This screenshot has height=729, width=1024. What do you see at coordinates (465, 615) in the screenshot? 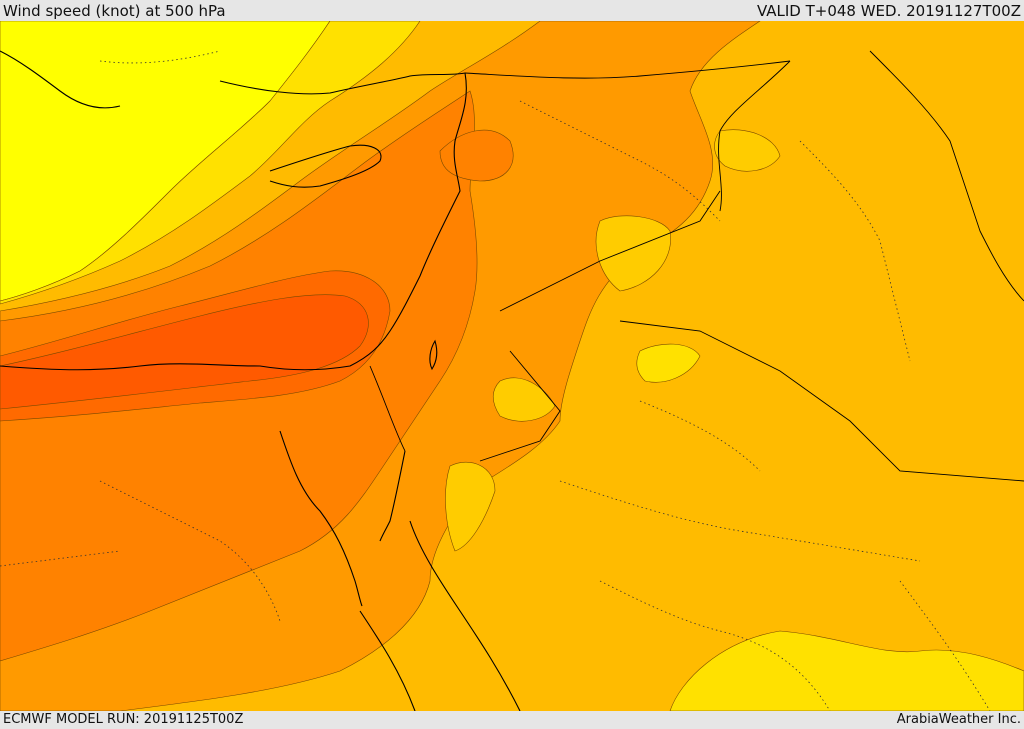
I see `coastline-red-sea-east` at bounding box center [465, 615].